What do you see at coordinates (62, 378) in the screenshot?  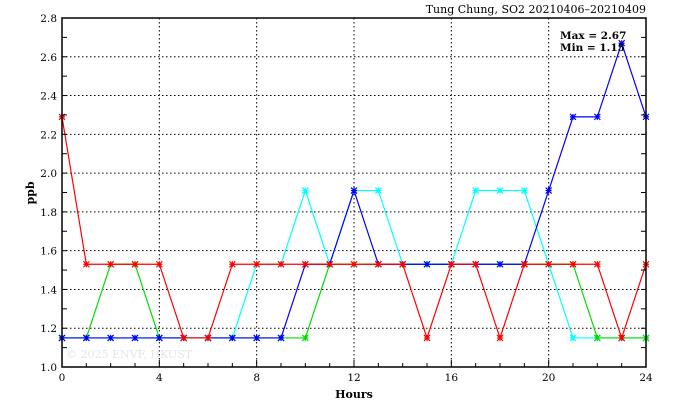 I see `x-tick-label: 0` at bounding box center [62, 378].